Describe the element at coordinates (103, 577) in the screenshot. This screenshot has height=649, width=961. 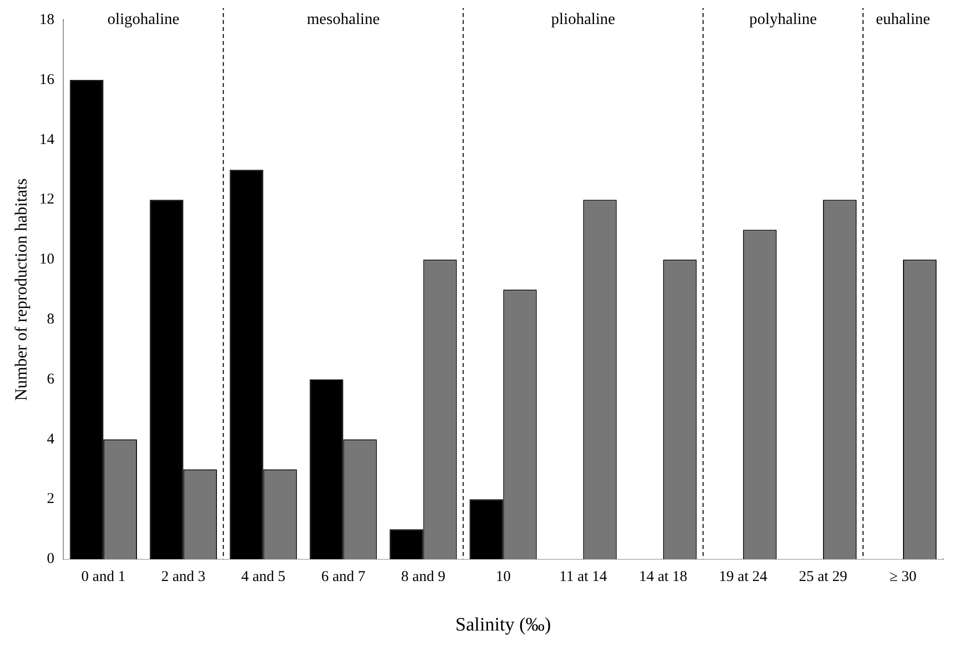
I see `x-tick-label: 0 and 1` at that location.